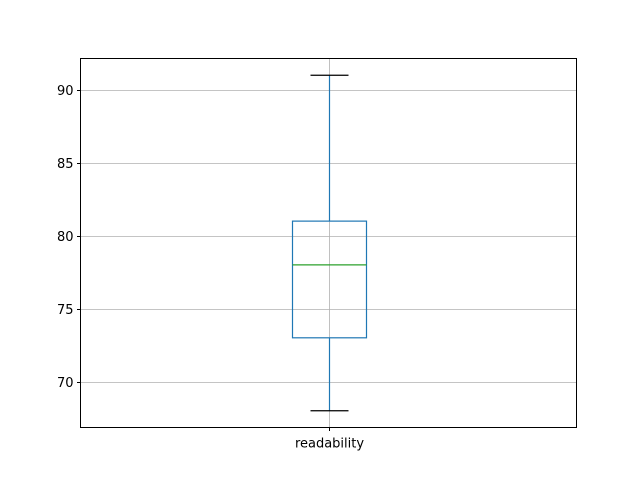  Describe the element at coordinates (329, 444) in the screenshot. I see `x-tick-label: readability` at that location.